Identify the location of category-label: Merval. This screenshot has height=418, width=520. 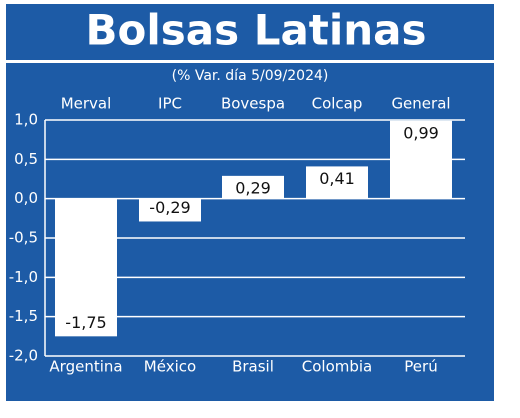
(86, 104).